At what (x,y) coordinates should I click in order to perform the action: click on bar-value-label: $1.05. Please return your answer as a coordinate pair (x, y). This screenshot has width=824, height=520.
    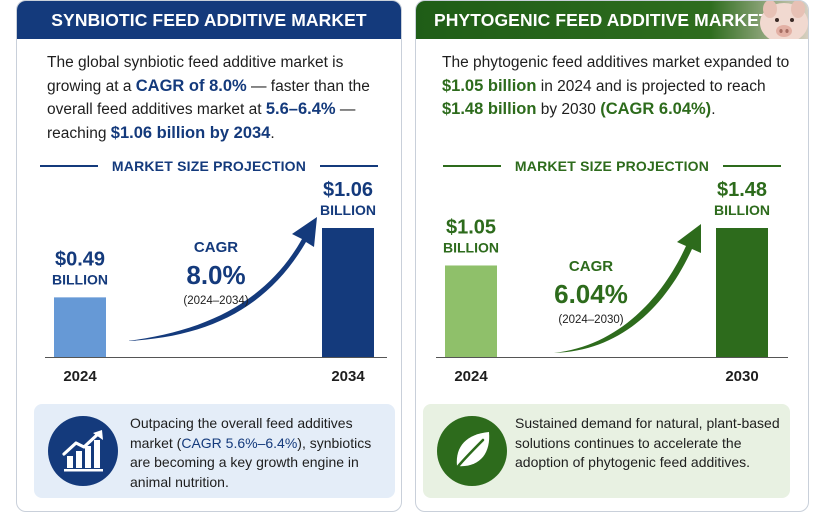
    Looking at the image, I should click on (471, 227).